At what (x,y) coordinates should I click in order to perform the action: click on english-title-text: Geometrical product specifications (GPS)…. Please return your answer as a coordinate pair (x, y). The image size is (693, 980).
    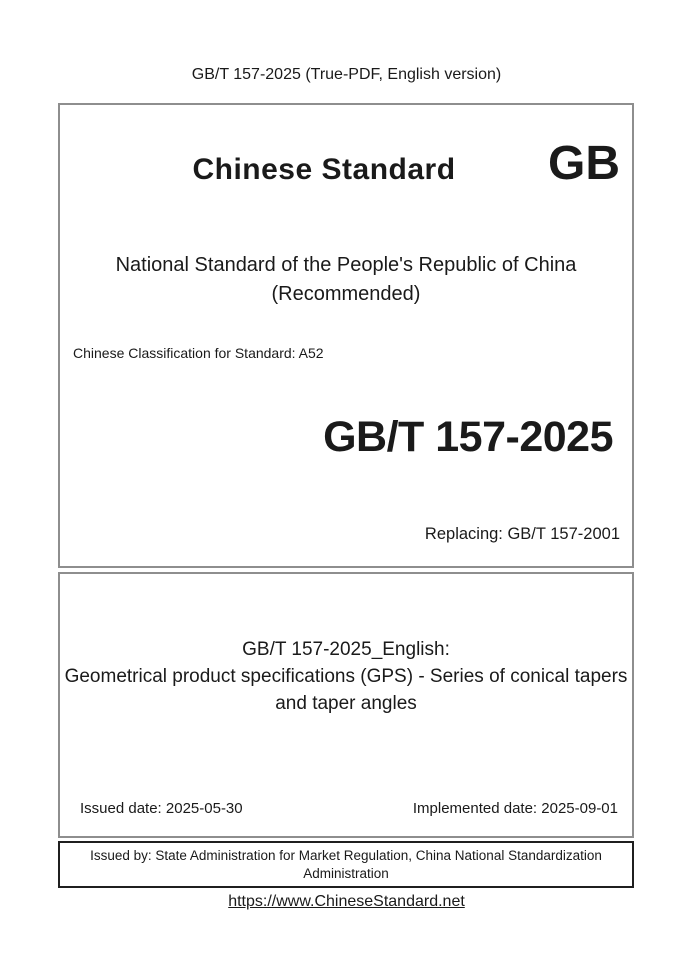
    Looking at the image, I should click on (346, 690).